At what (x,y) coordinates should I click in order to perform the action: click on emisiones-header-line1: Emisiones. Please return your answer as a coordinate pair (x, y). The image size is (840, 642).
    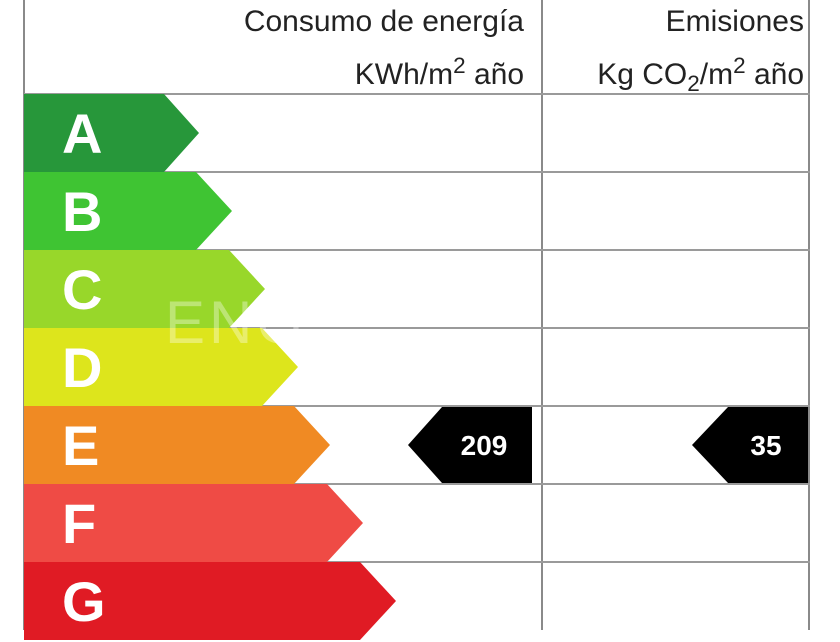
    Looking at the image, I should click on (734, 21).